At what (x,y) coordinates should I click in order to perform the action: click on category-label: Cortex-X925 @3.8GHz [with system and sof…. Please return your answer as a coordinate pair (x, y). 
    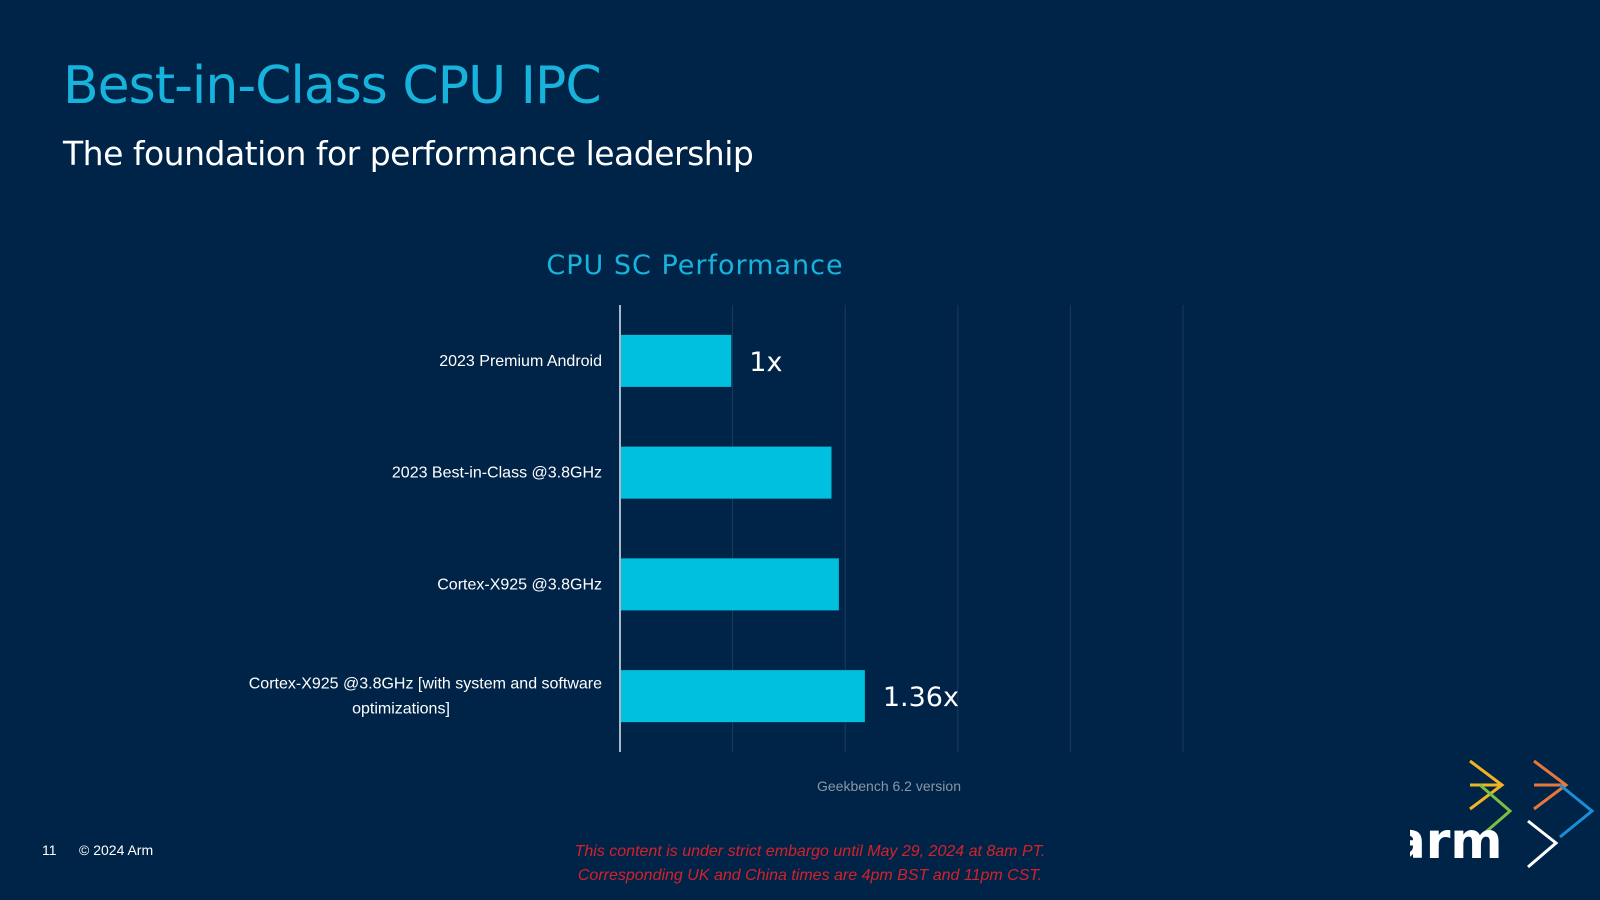
    Looking at the image, I should click on (425, 684).